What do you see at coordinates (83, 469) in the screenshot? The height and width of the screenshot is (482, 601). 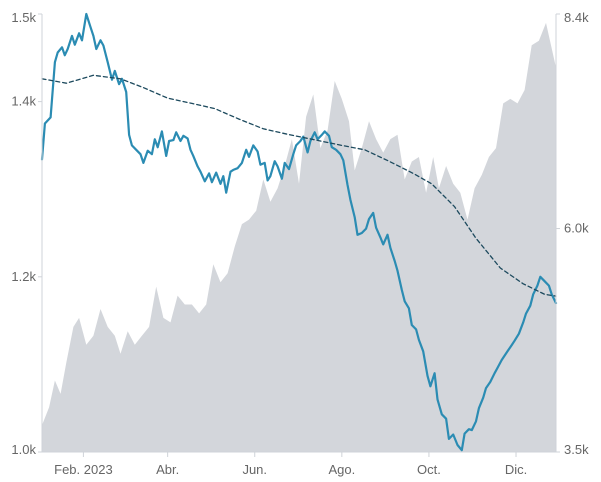 I see `x-tick-label: Feb. 2023` at bounding box center [83, 469].